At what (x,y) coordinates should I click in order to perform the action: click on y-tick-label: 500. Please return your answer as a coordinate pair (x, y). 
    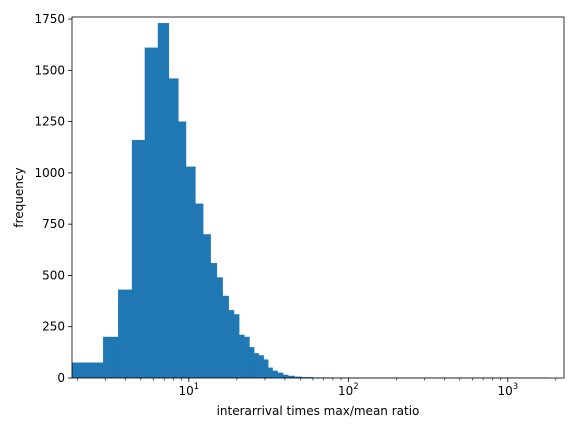
    Looking at the image, I should click on (53, 275).